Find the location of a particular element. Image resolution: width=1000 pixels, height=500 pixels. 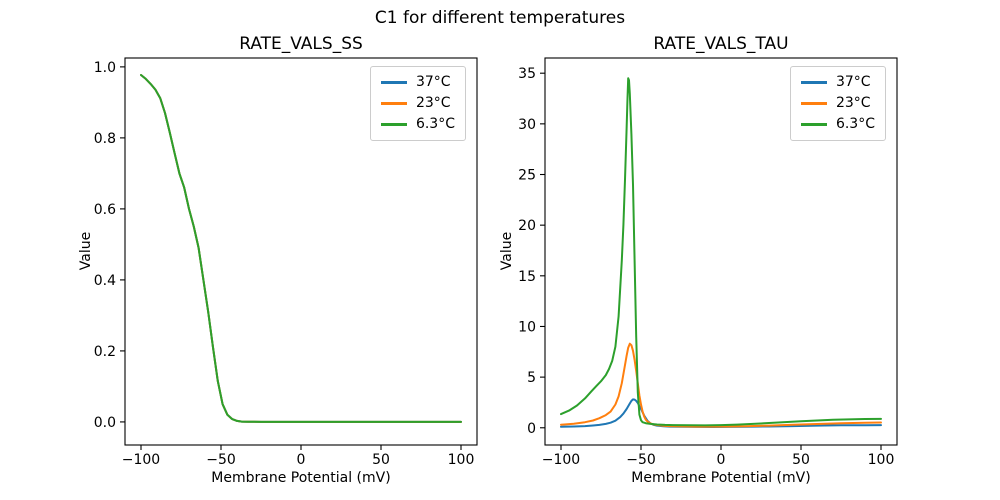

right-plot-xlabel: Membrane Potential (mV) is located at coordinates (721, 478).